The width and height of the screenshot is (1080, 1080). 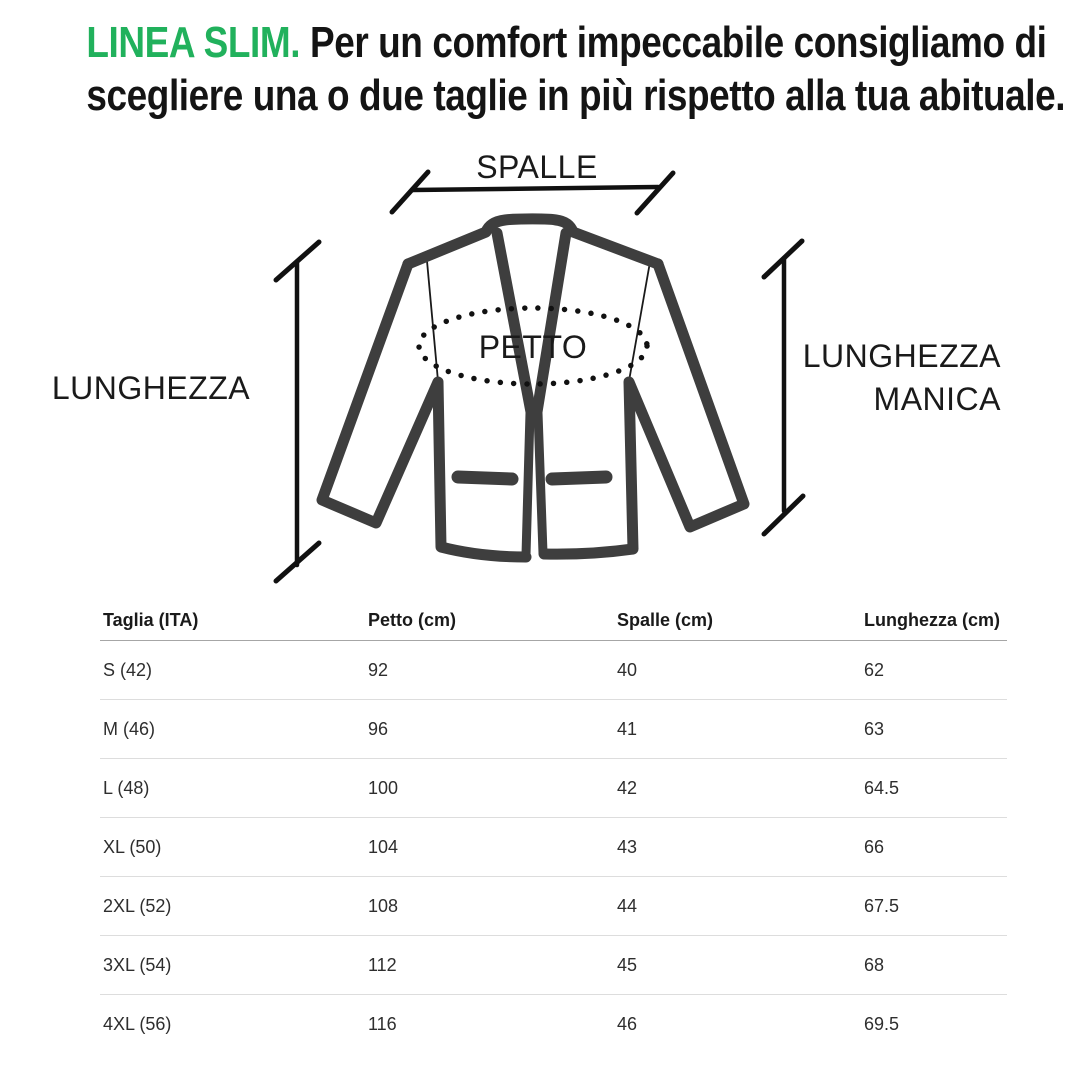 I want to click on lunghezza-manica-label-line1: LUNGHEZZA, so click(x=902, y=356).